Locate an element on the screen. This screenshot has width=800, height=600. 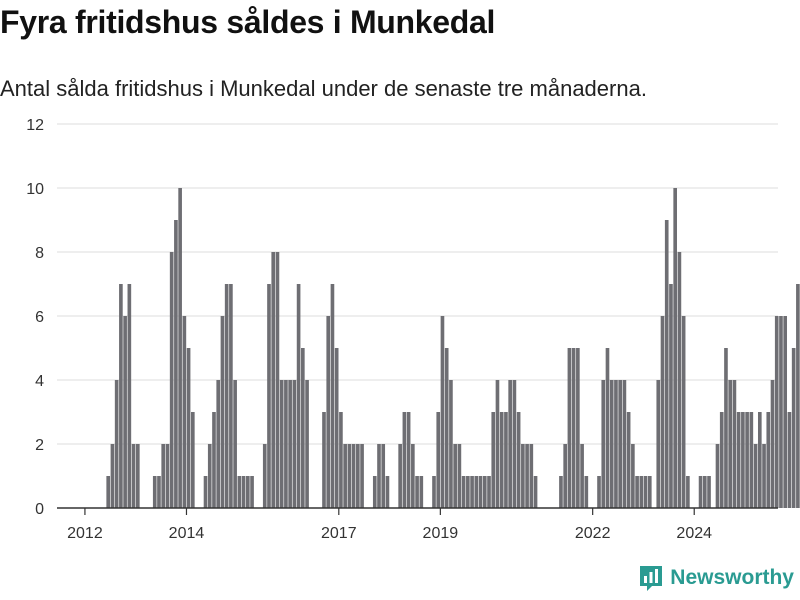
x-tick-label: 2019 is located at coordinates (441, 533).